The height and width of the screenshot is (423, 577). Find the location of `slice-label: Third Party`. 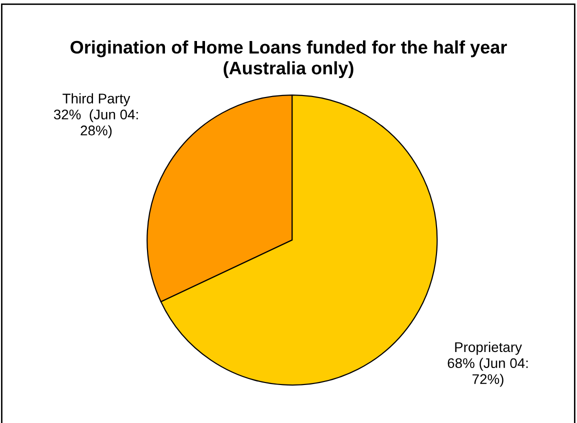

slice-label: Third Party is located at coordinates (96, 99).